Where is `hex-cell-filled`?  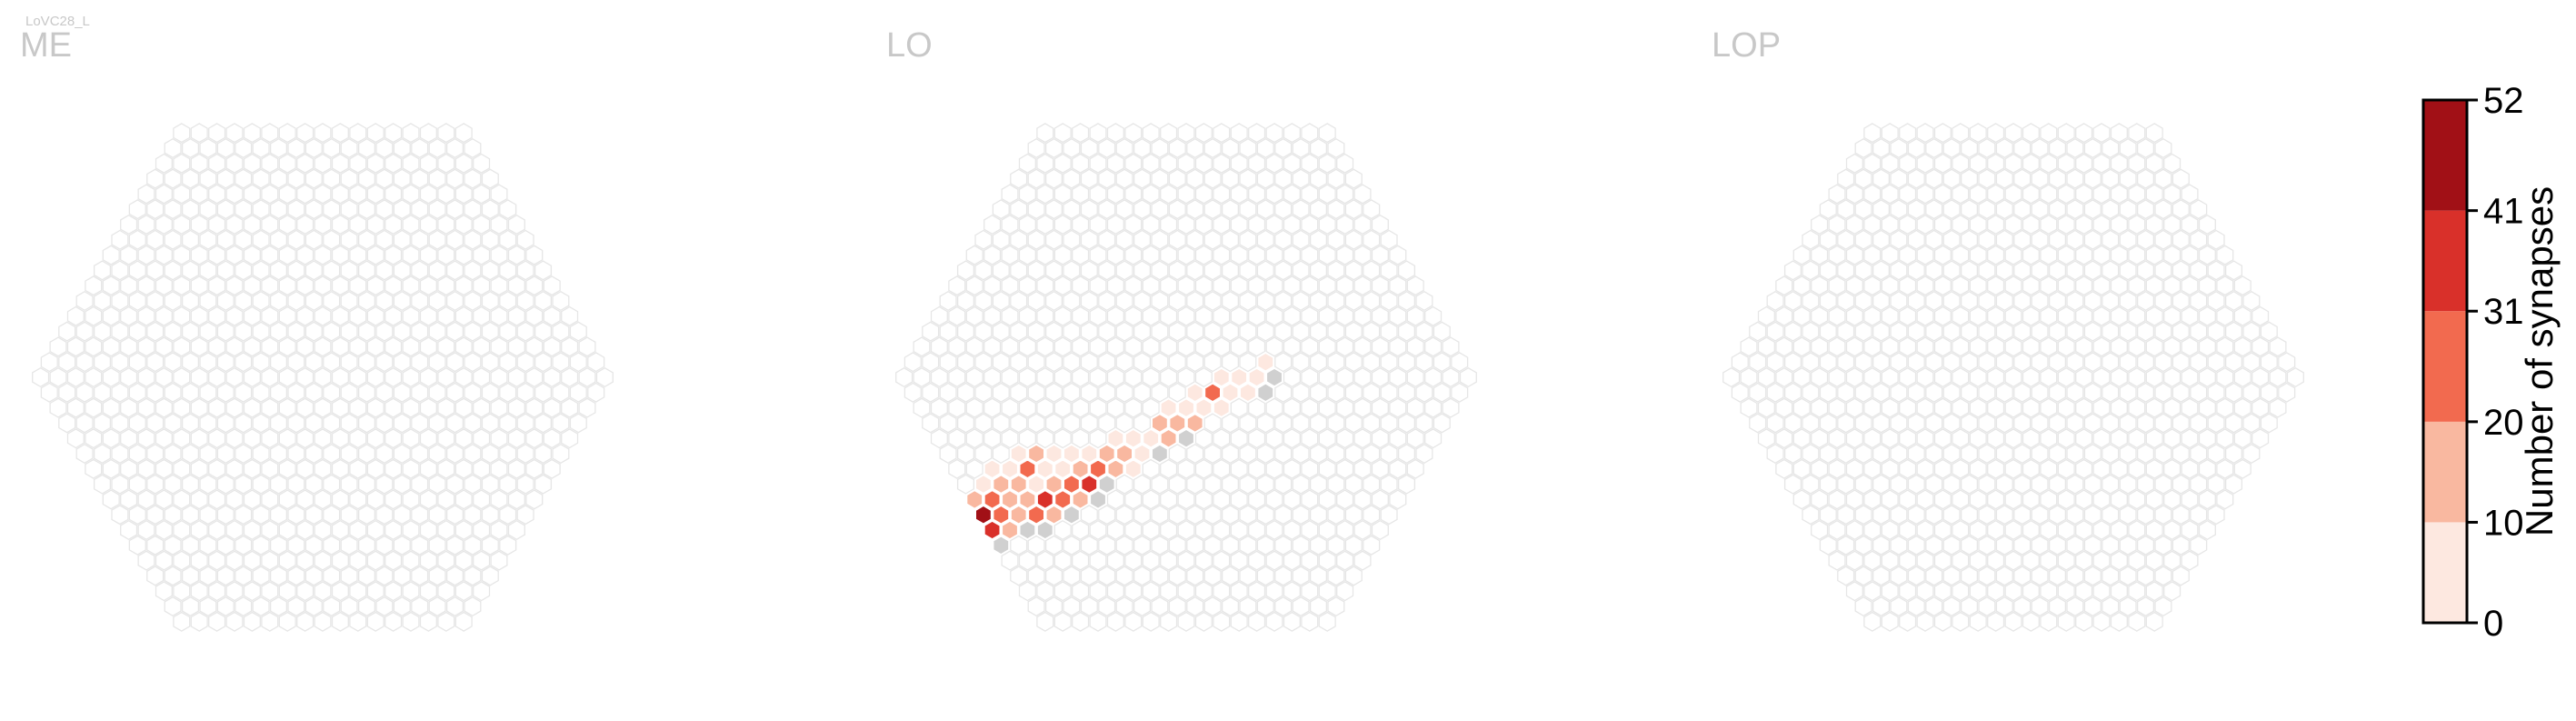 hex-cell-filled is located at coordinates (1044, 530).